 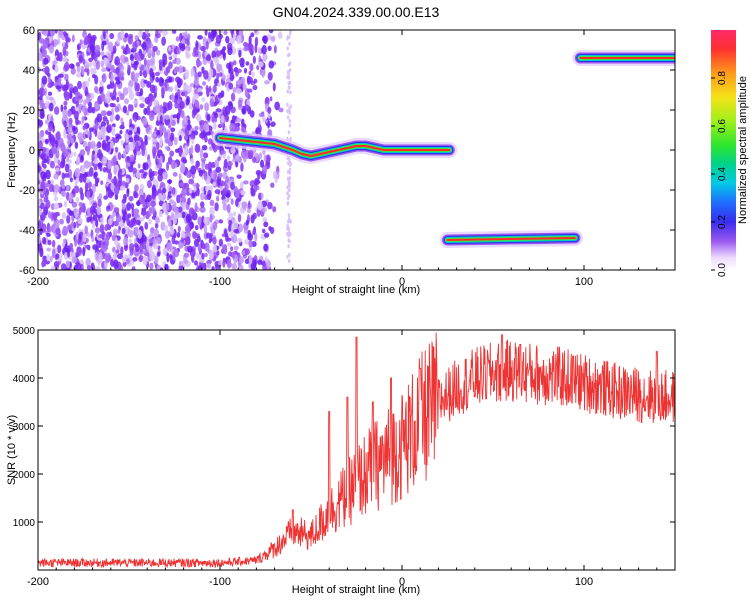 I want to click on colorbar-tick-label: 0.2, so click(x=722, y=222).